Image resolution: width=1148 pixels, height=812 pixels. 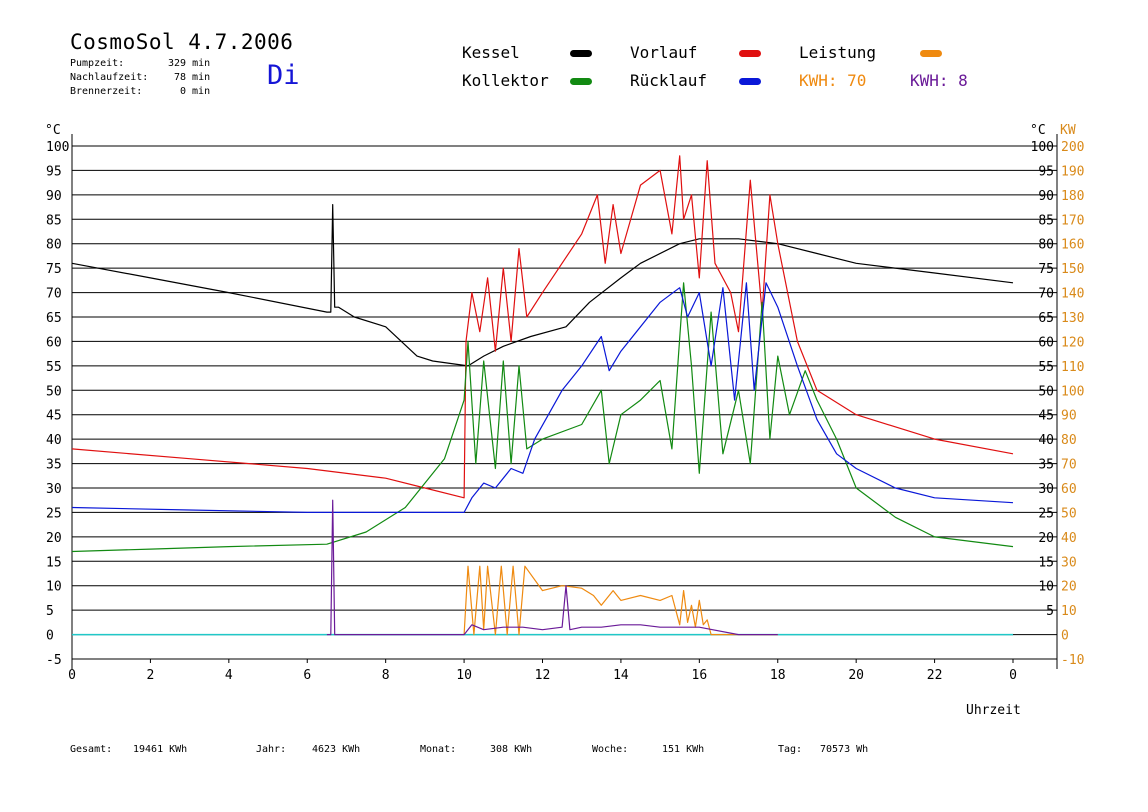 I want to click on y-right-c-tick-label: 20, so click(x=1046, y=538).